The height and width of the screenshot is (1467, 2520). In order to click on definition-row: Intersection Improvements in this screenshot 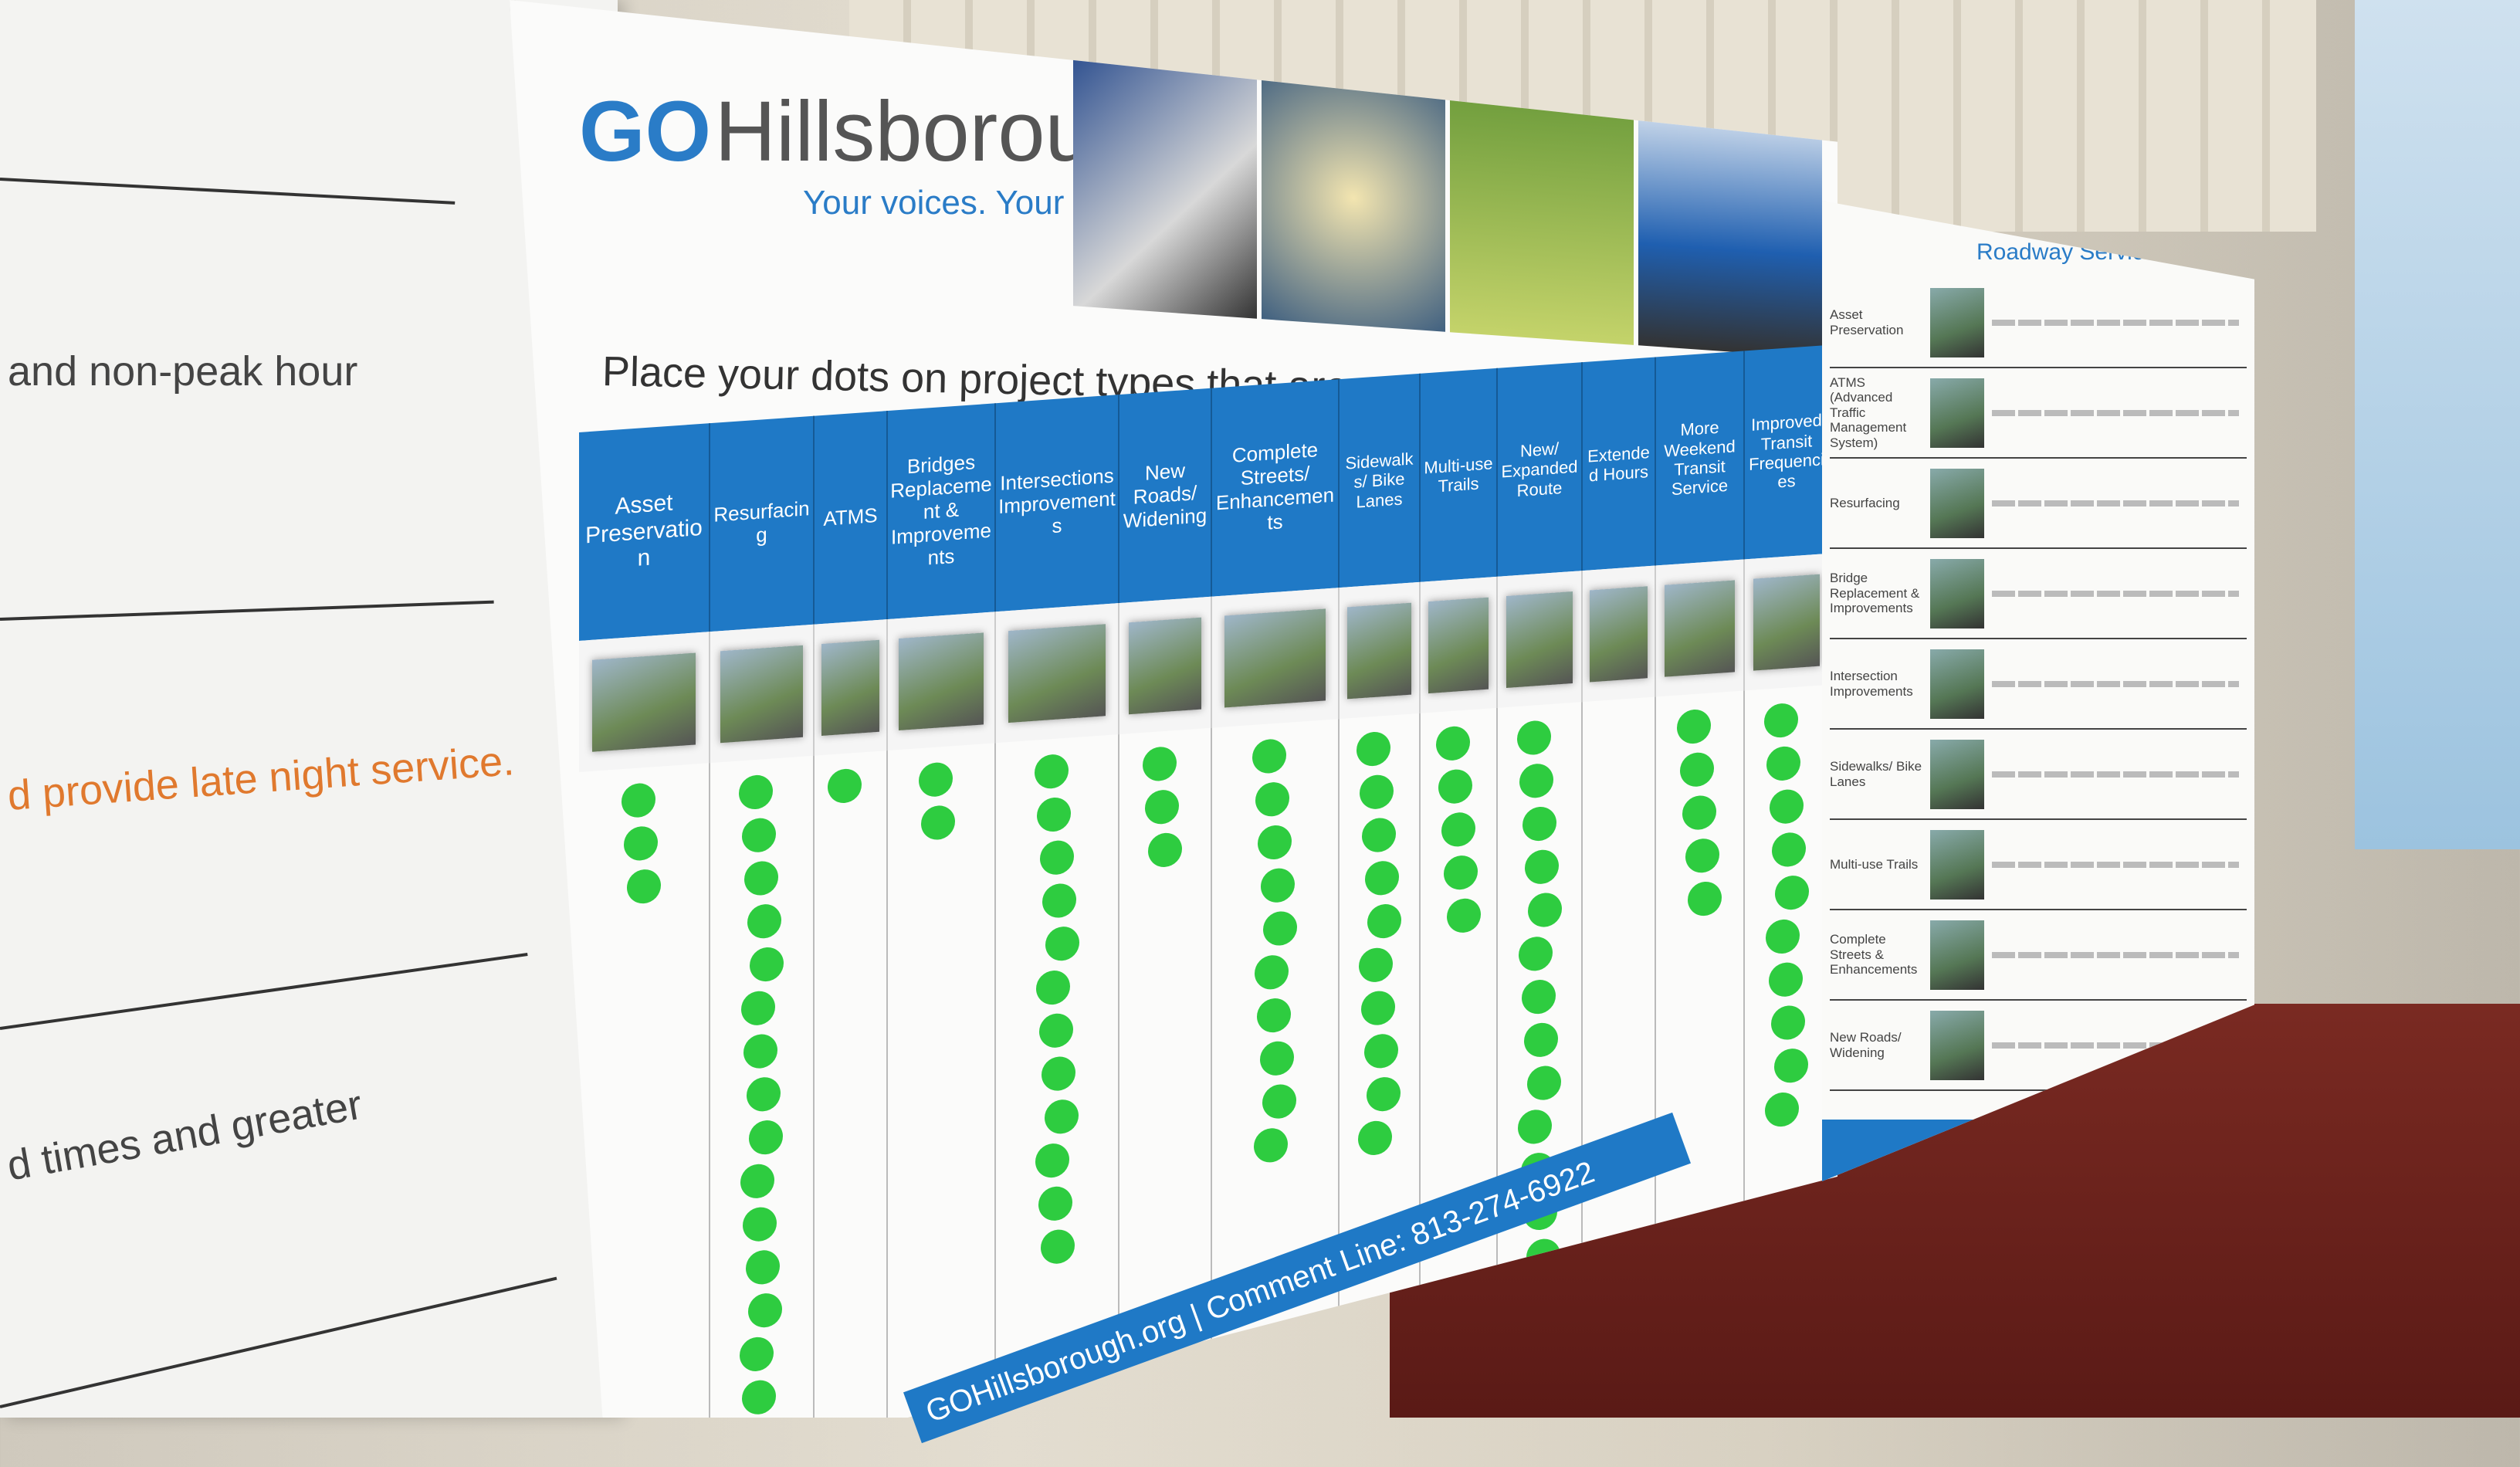, I will do `click(2038, 684)`.